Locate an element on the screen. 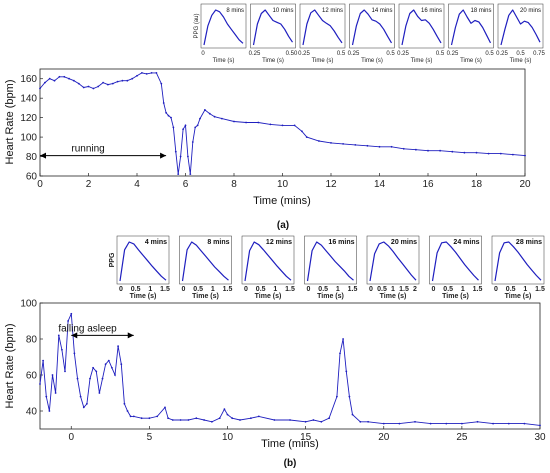  inset-title: 20 mins is located at coordinates (530, 11).